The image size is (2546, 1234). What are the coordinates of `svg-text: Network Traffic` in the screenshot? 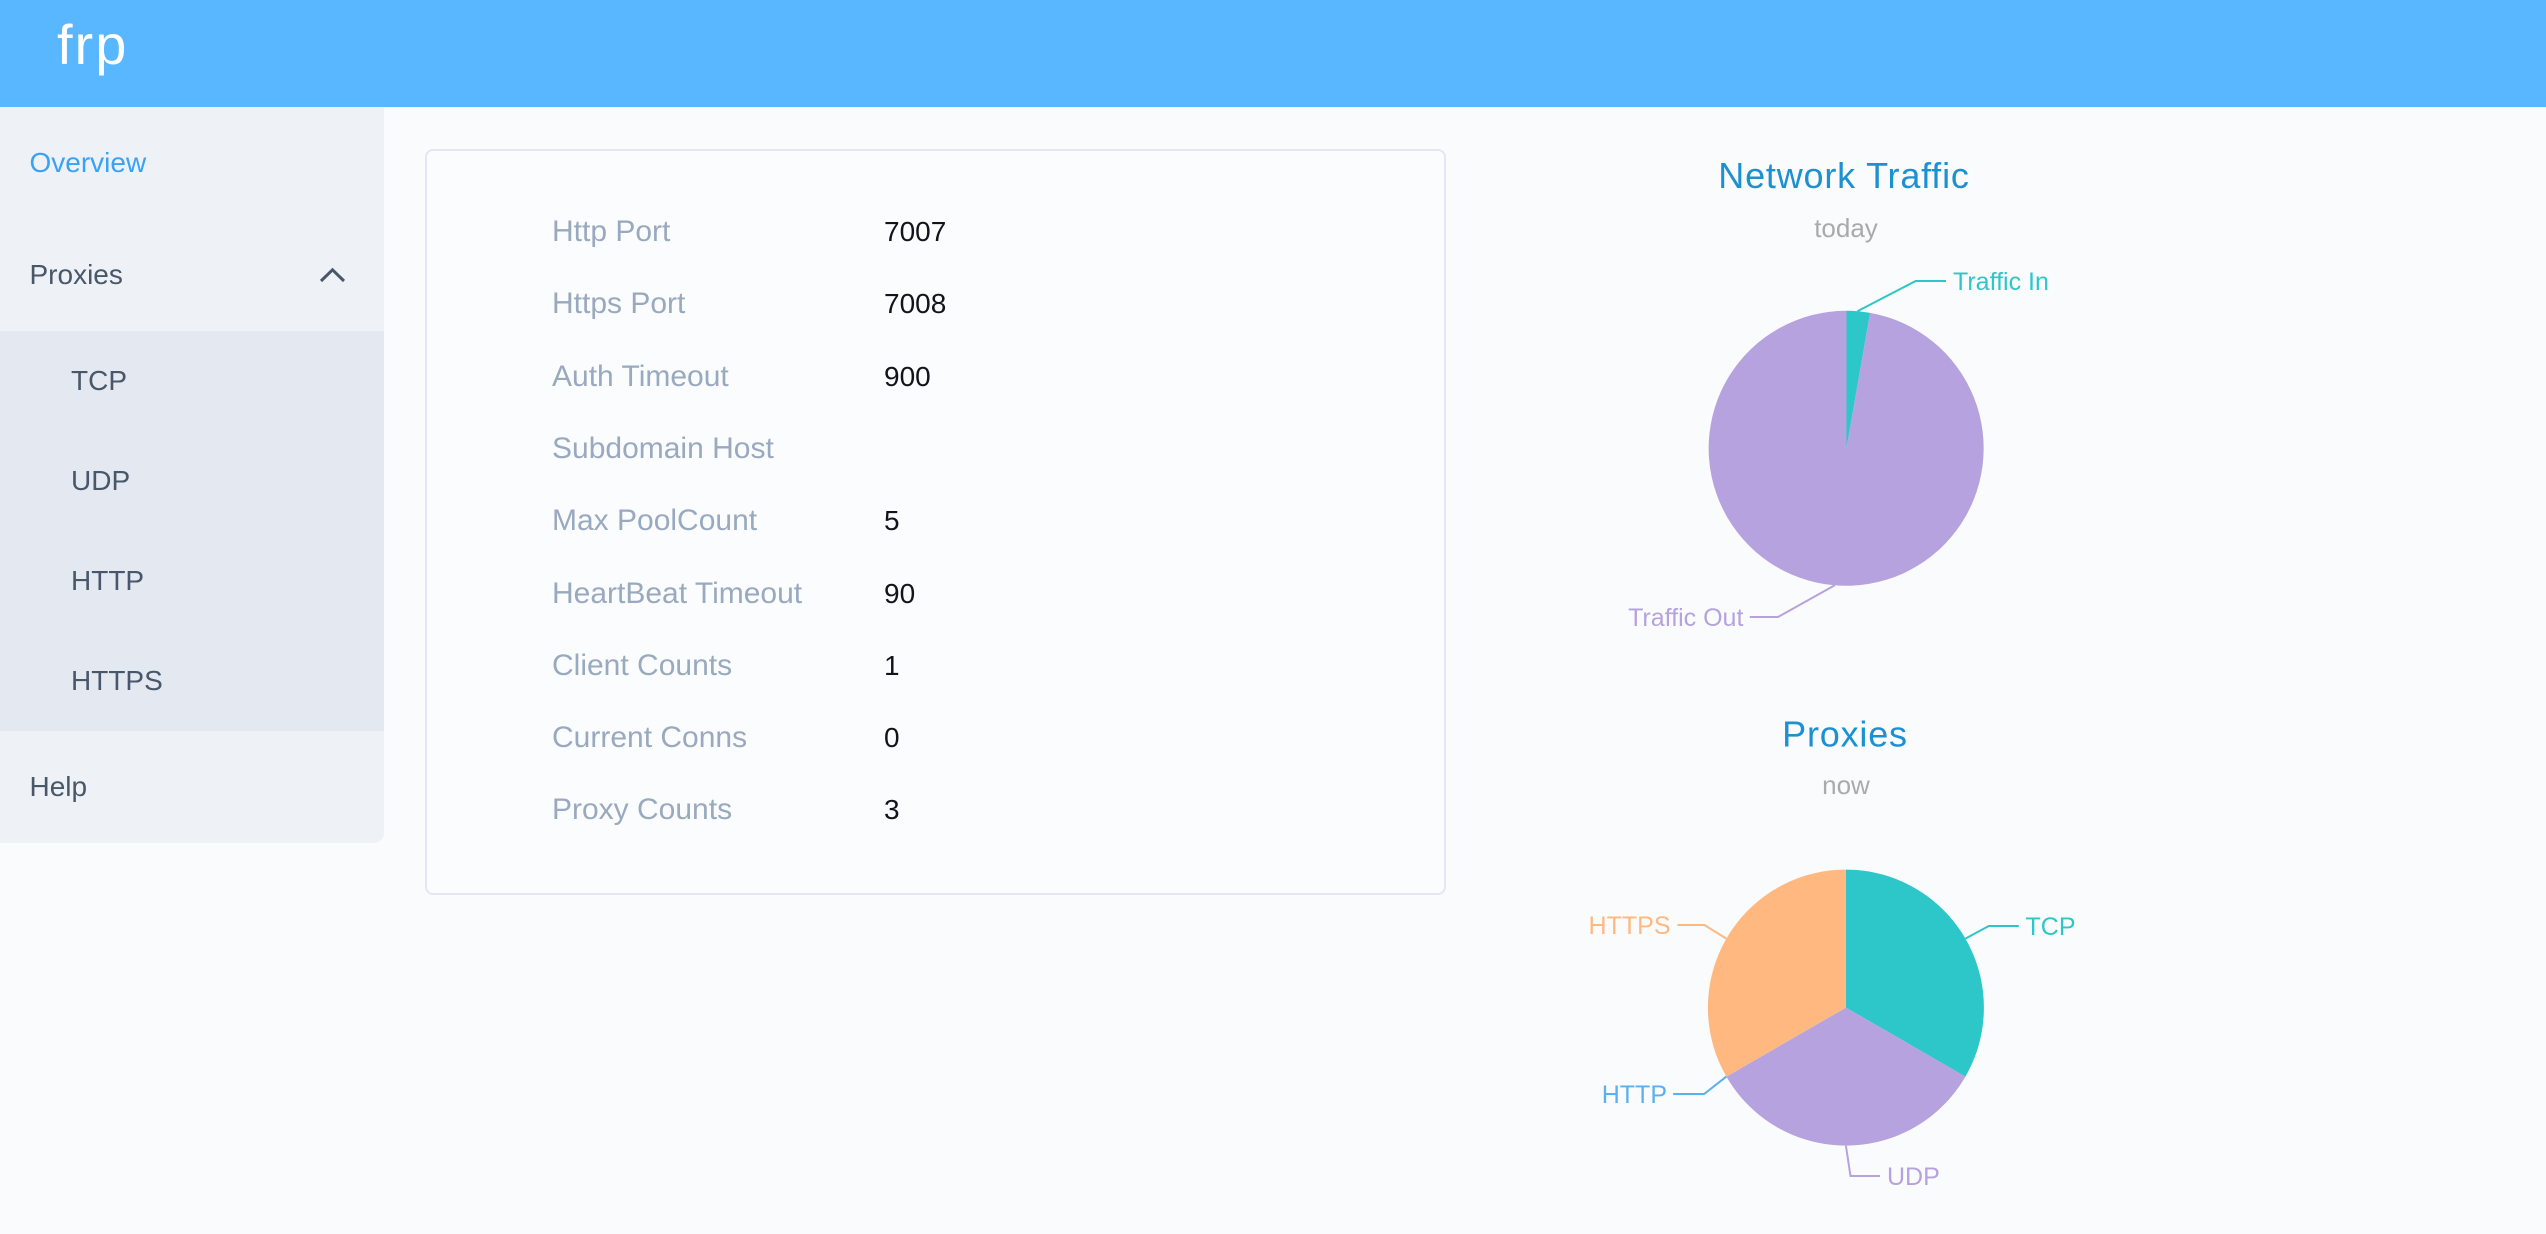 It's located at (1843, 175).